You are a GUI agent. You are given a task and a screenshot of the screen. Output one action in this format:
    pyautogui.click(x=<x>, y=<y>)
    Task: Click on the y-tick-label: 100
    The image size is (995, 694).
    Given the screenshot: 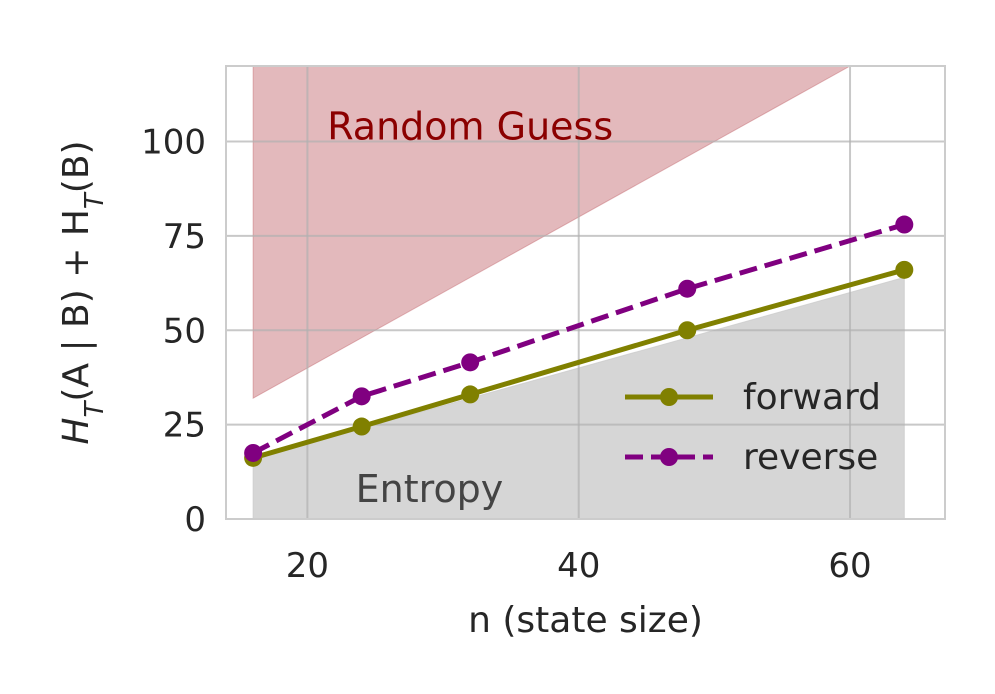 What is the action you would take?
    pyautogui.click(x=173, y=143)
    